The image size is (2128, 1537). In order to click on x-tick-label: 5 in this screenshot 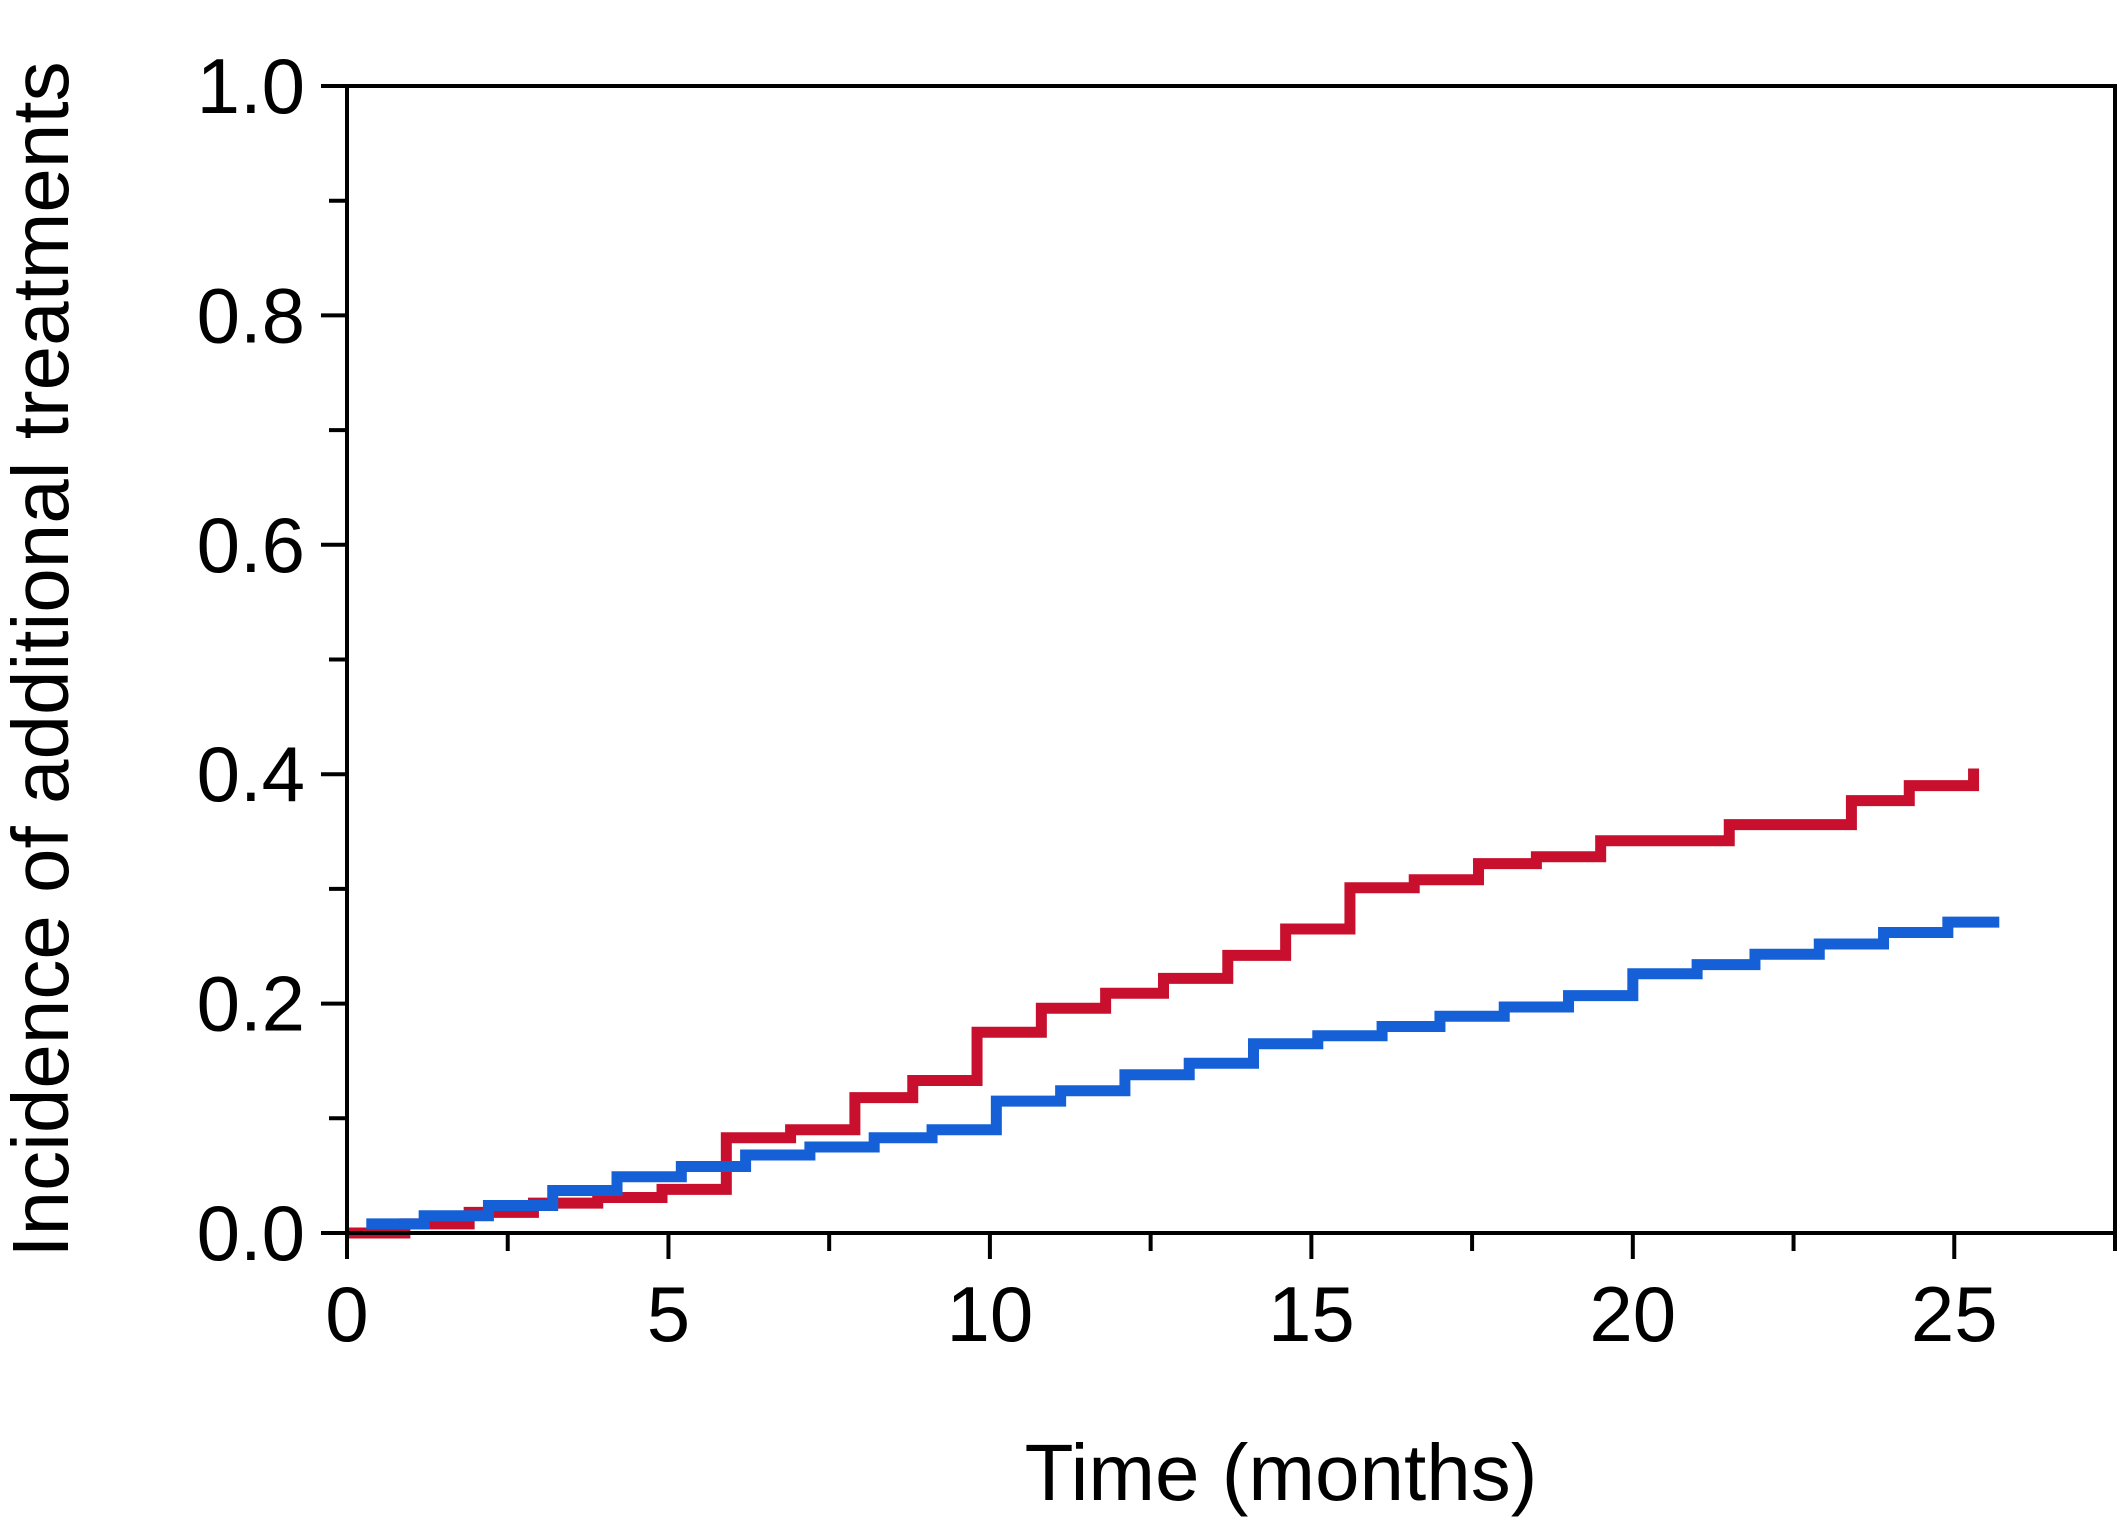, I will do `click(668, 1314)`.